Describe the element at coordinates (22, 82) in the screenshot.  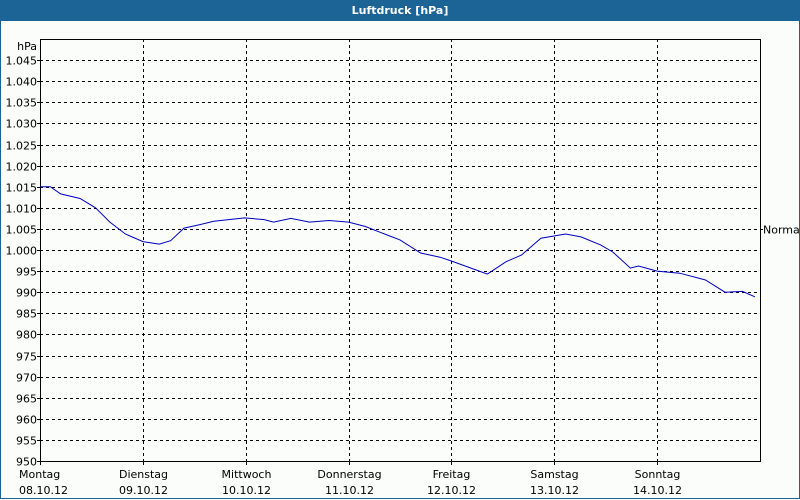
I see `y-tick-label: 1.040` at that location.